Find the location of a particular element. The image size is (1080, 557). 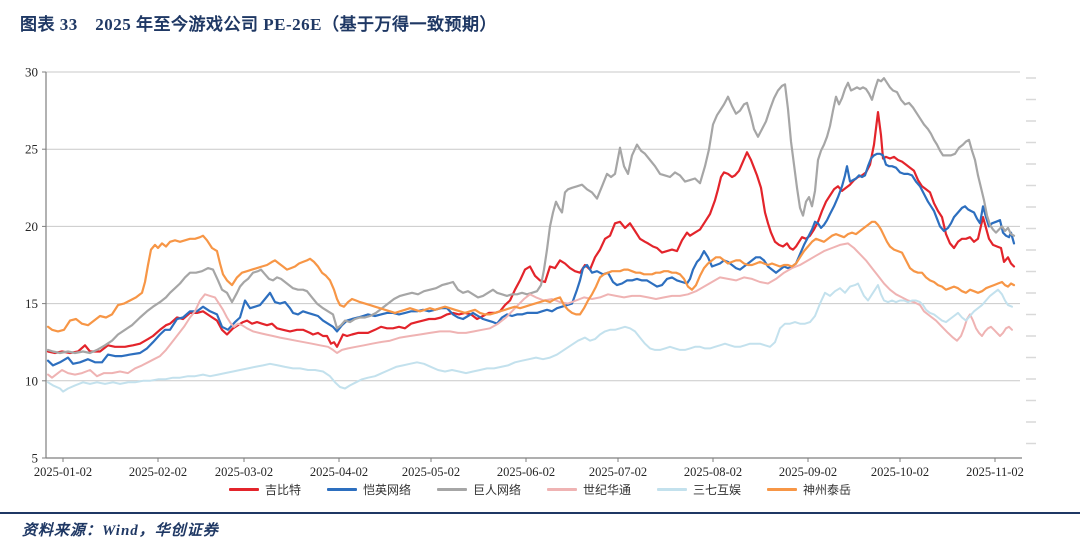

y-tick-label: 10 is located at coordinates (31, 380).